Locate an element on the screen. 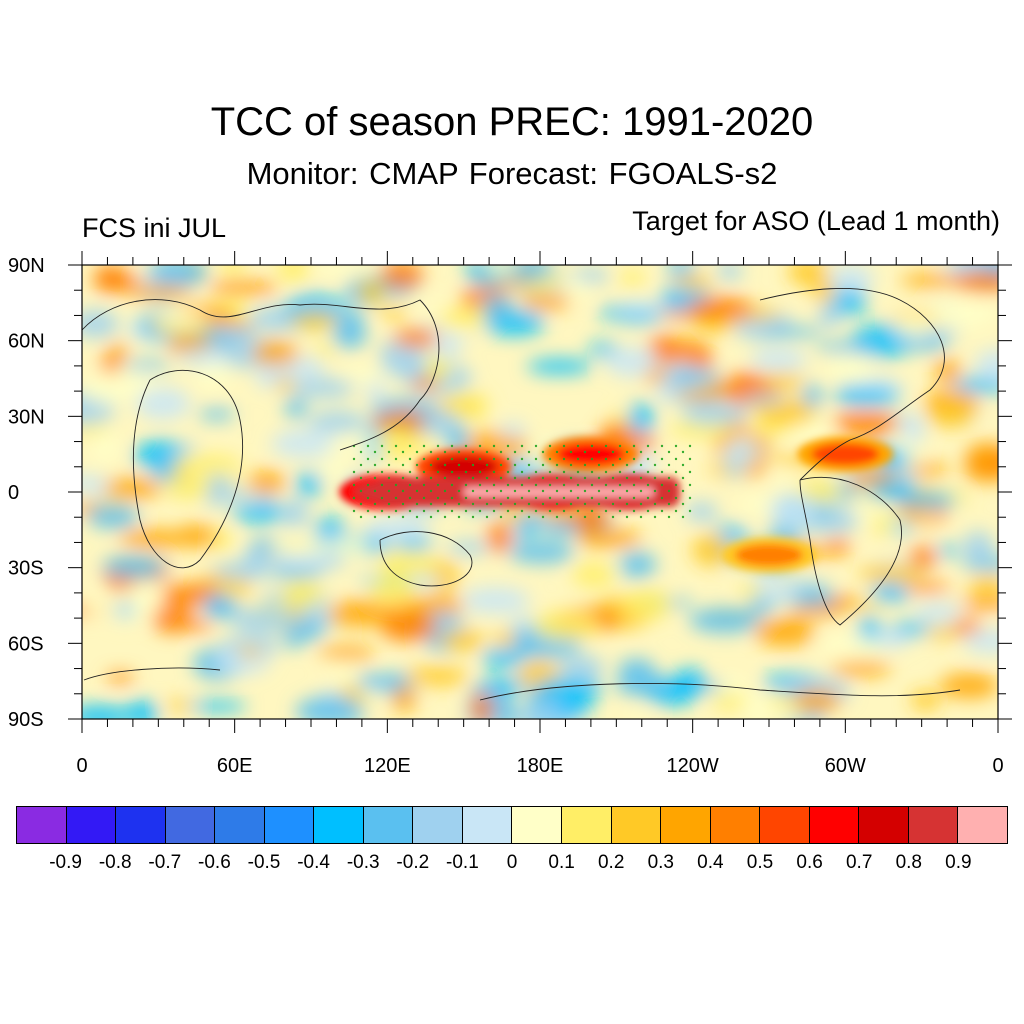 The image size is (1024, 1024). colorbar-label: 0.9 is located at coordinates (958, 862).